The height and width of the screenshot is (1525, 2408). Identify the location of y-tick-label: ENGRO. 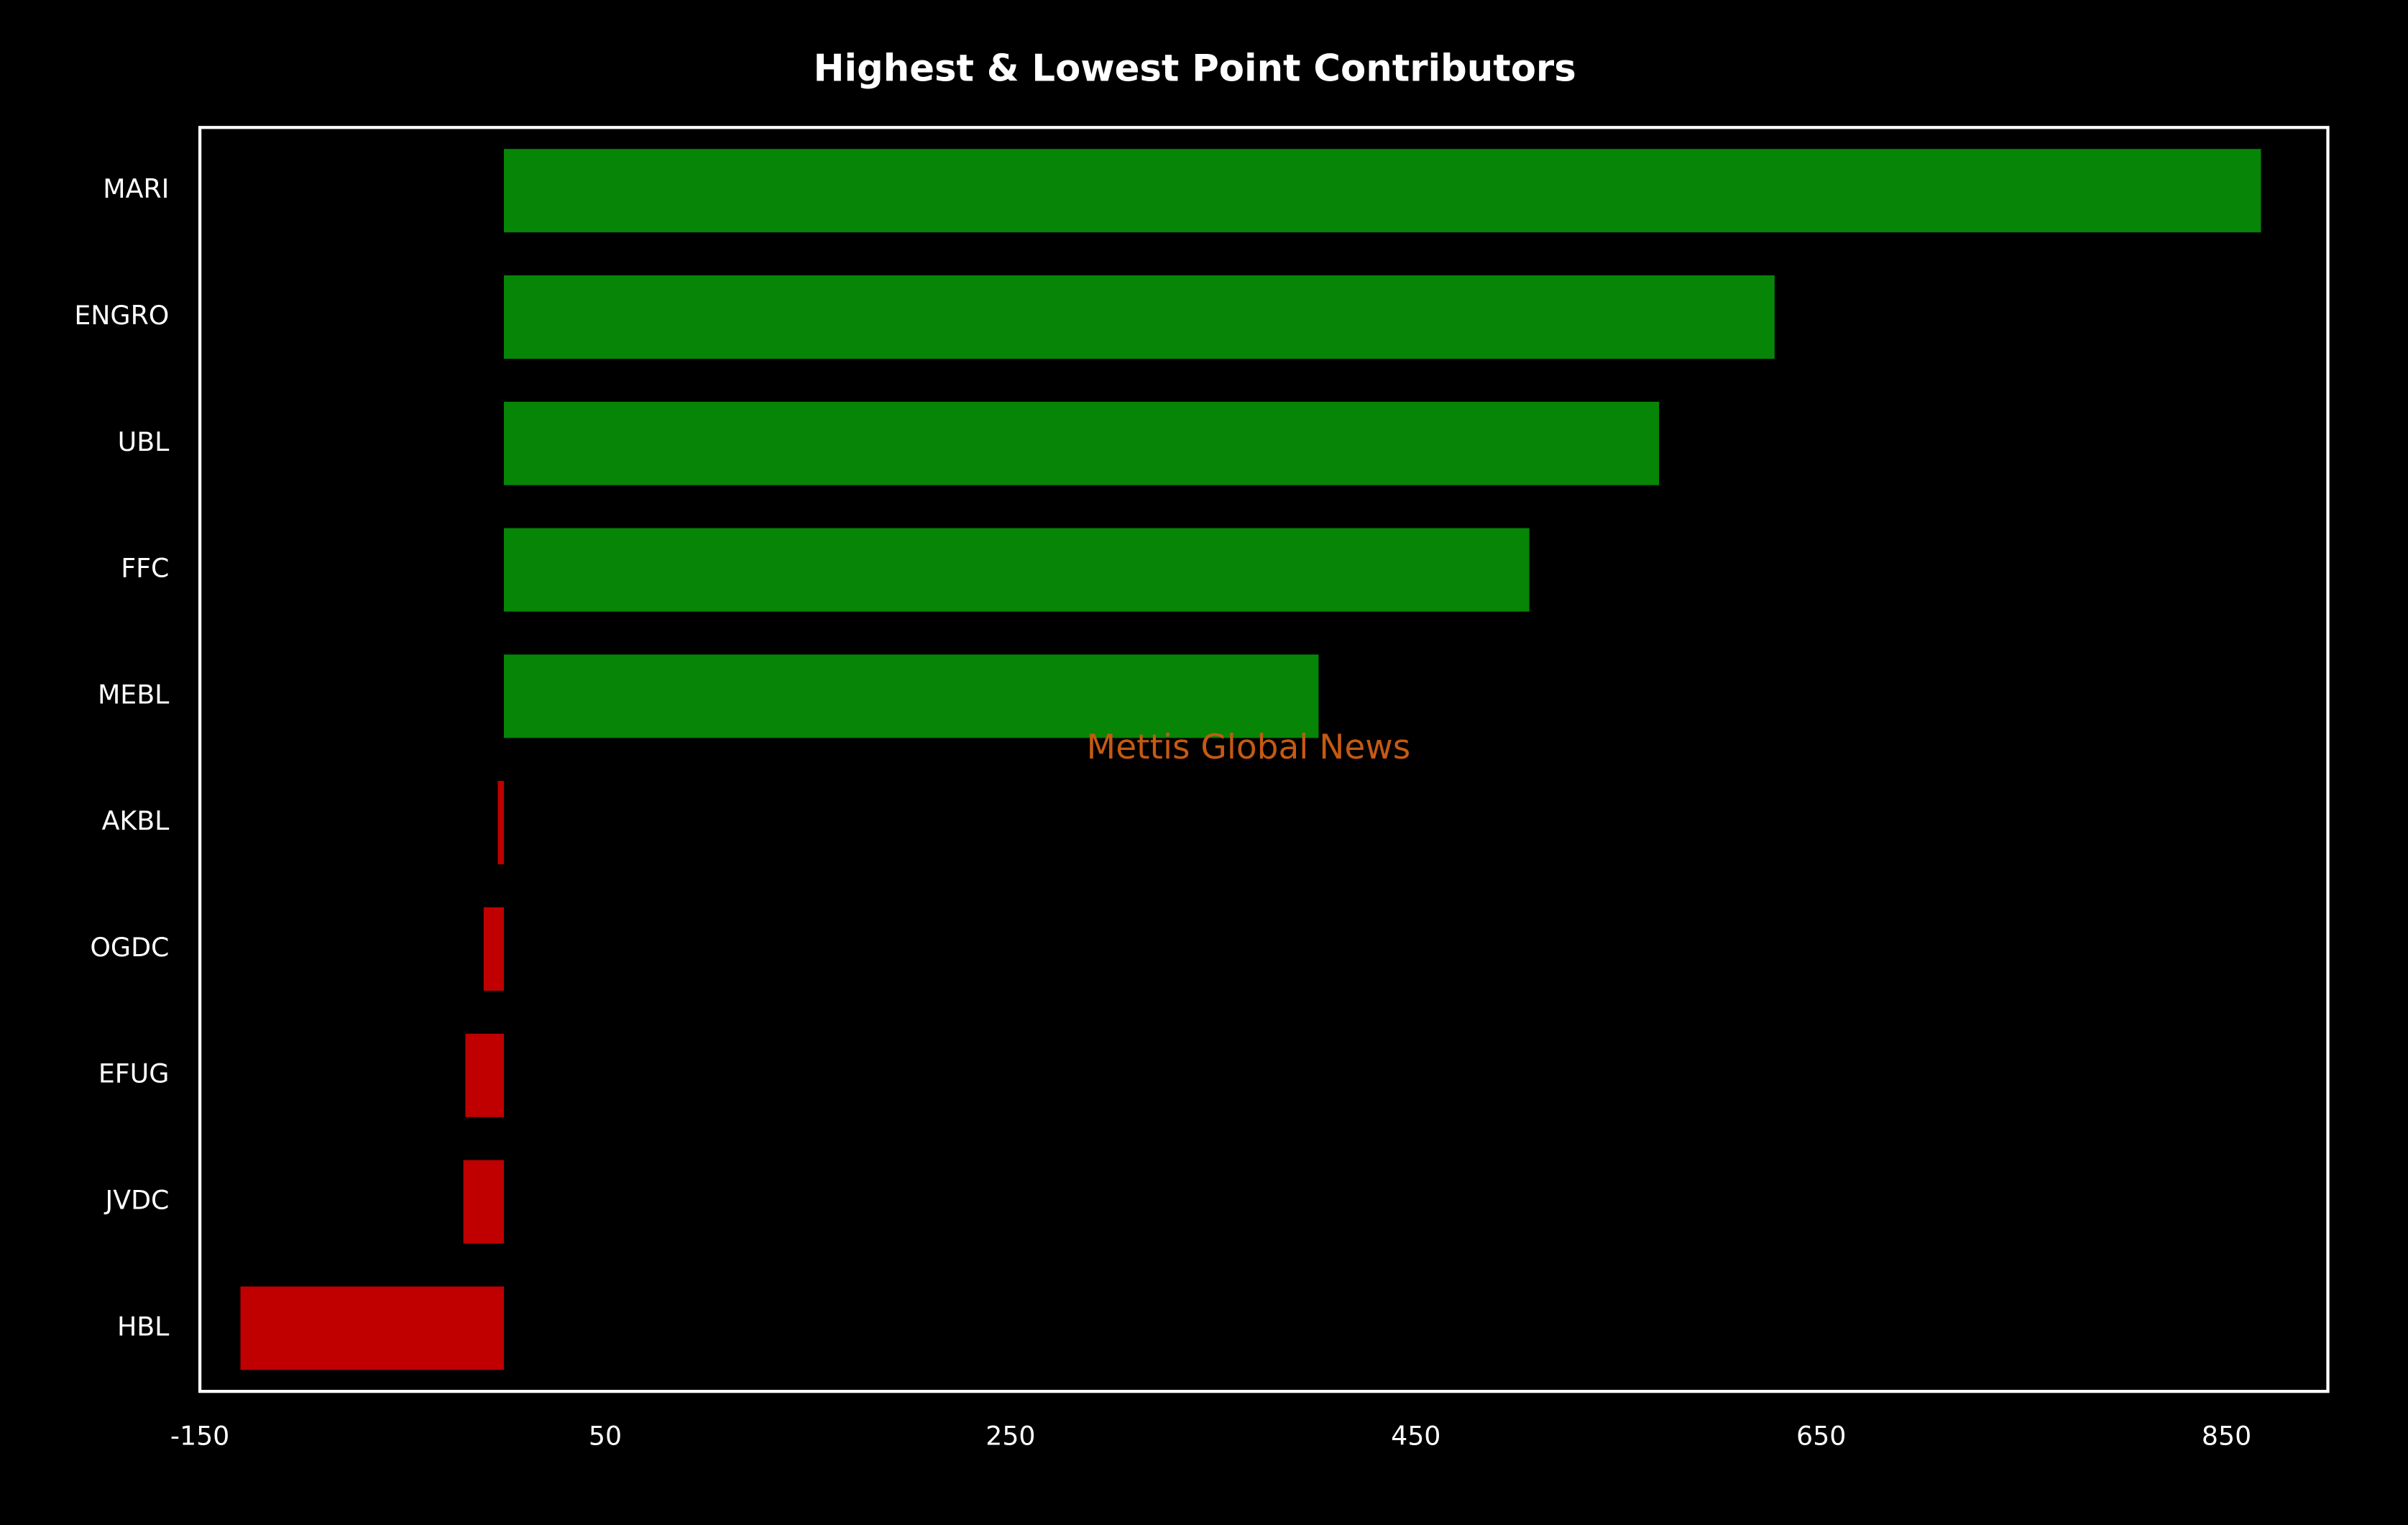
(122, 315).